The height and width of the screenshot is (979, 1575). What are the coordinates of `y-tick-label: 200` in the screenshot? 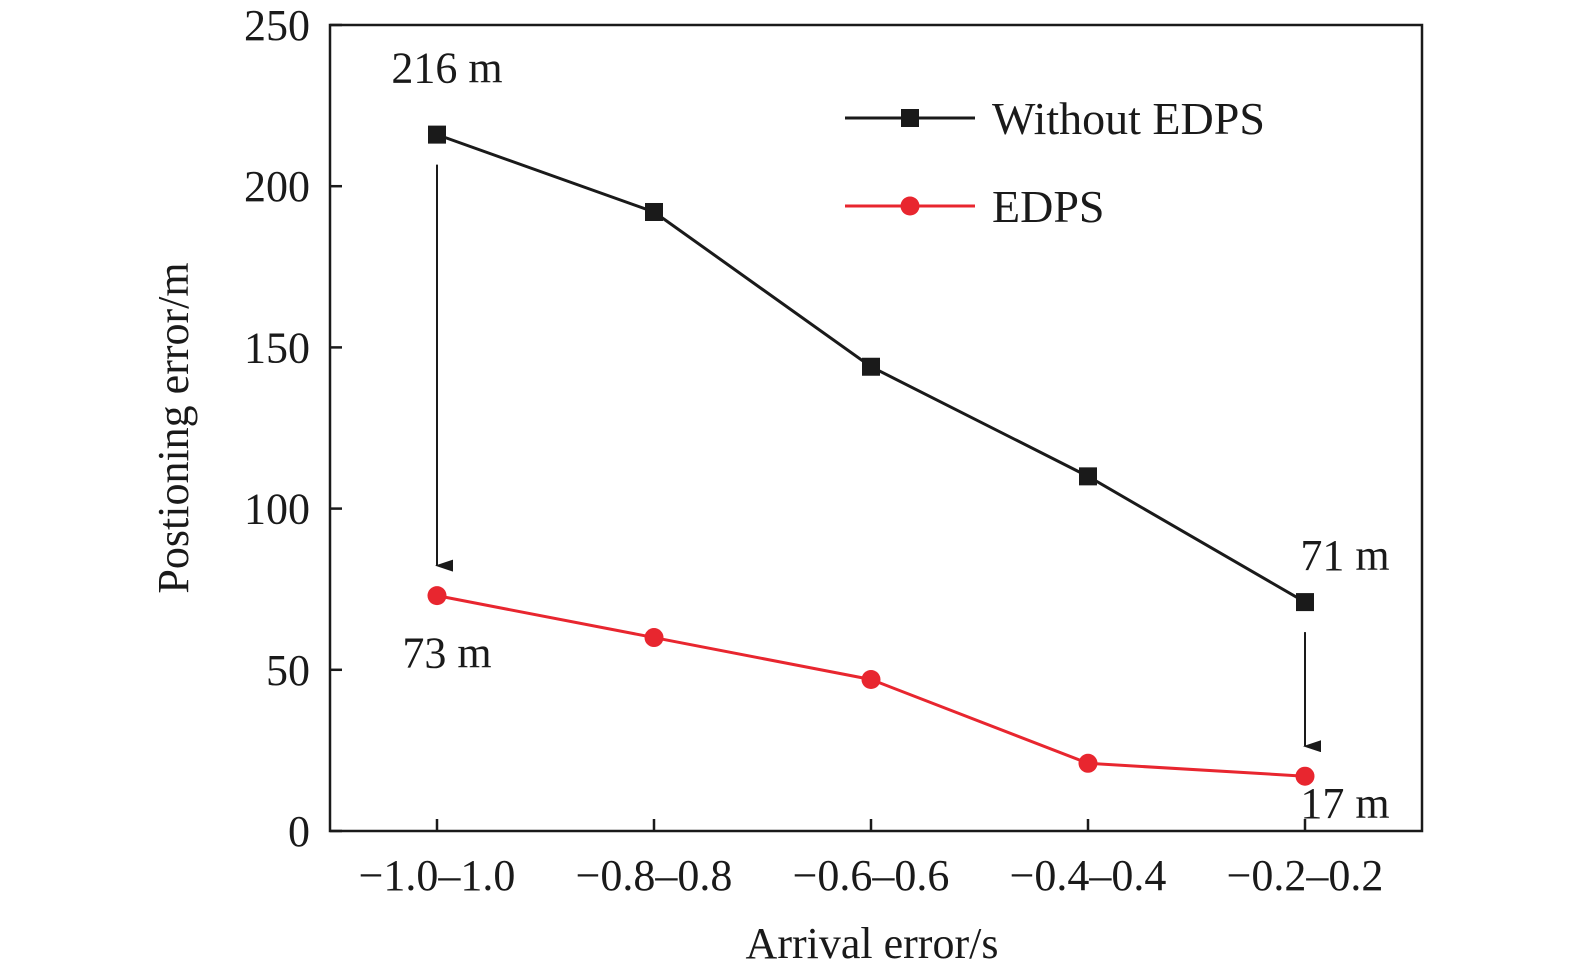 It's located at (277, 186).